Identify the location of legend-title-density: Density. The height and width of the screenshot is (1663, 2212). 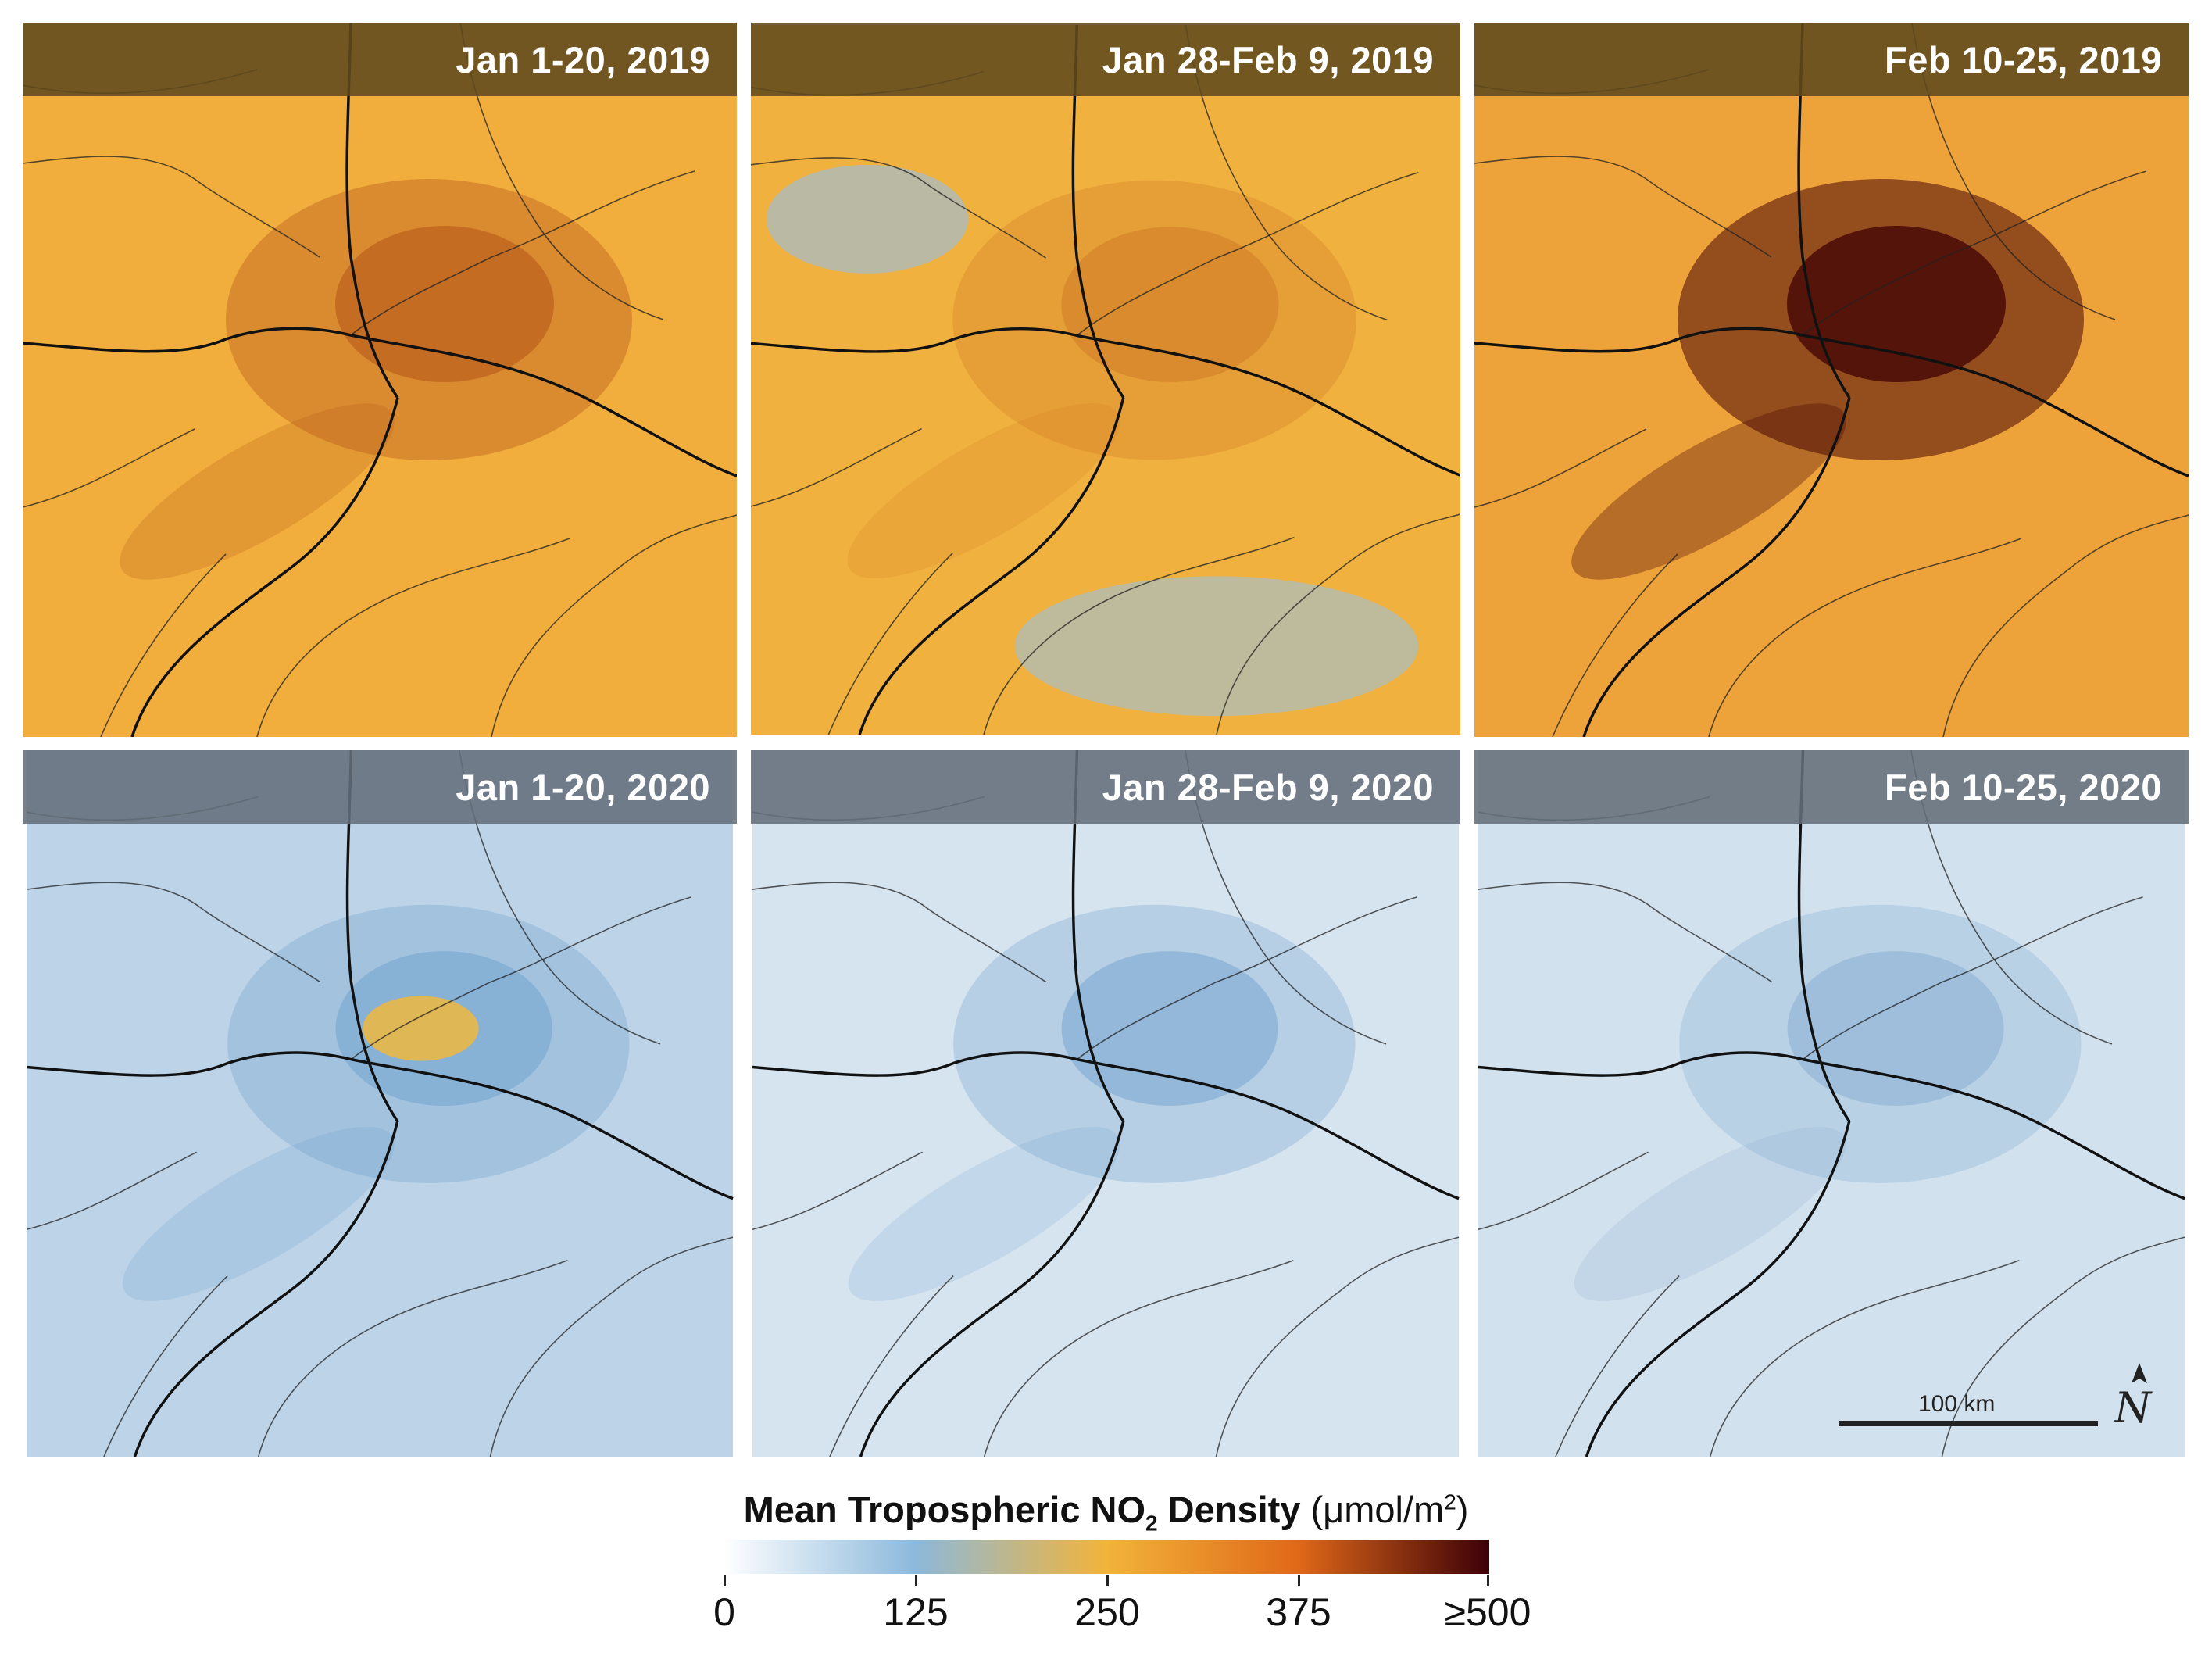
(1229, 1509).